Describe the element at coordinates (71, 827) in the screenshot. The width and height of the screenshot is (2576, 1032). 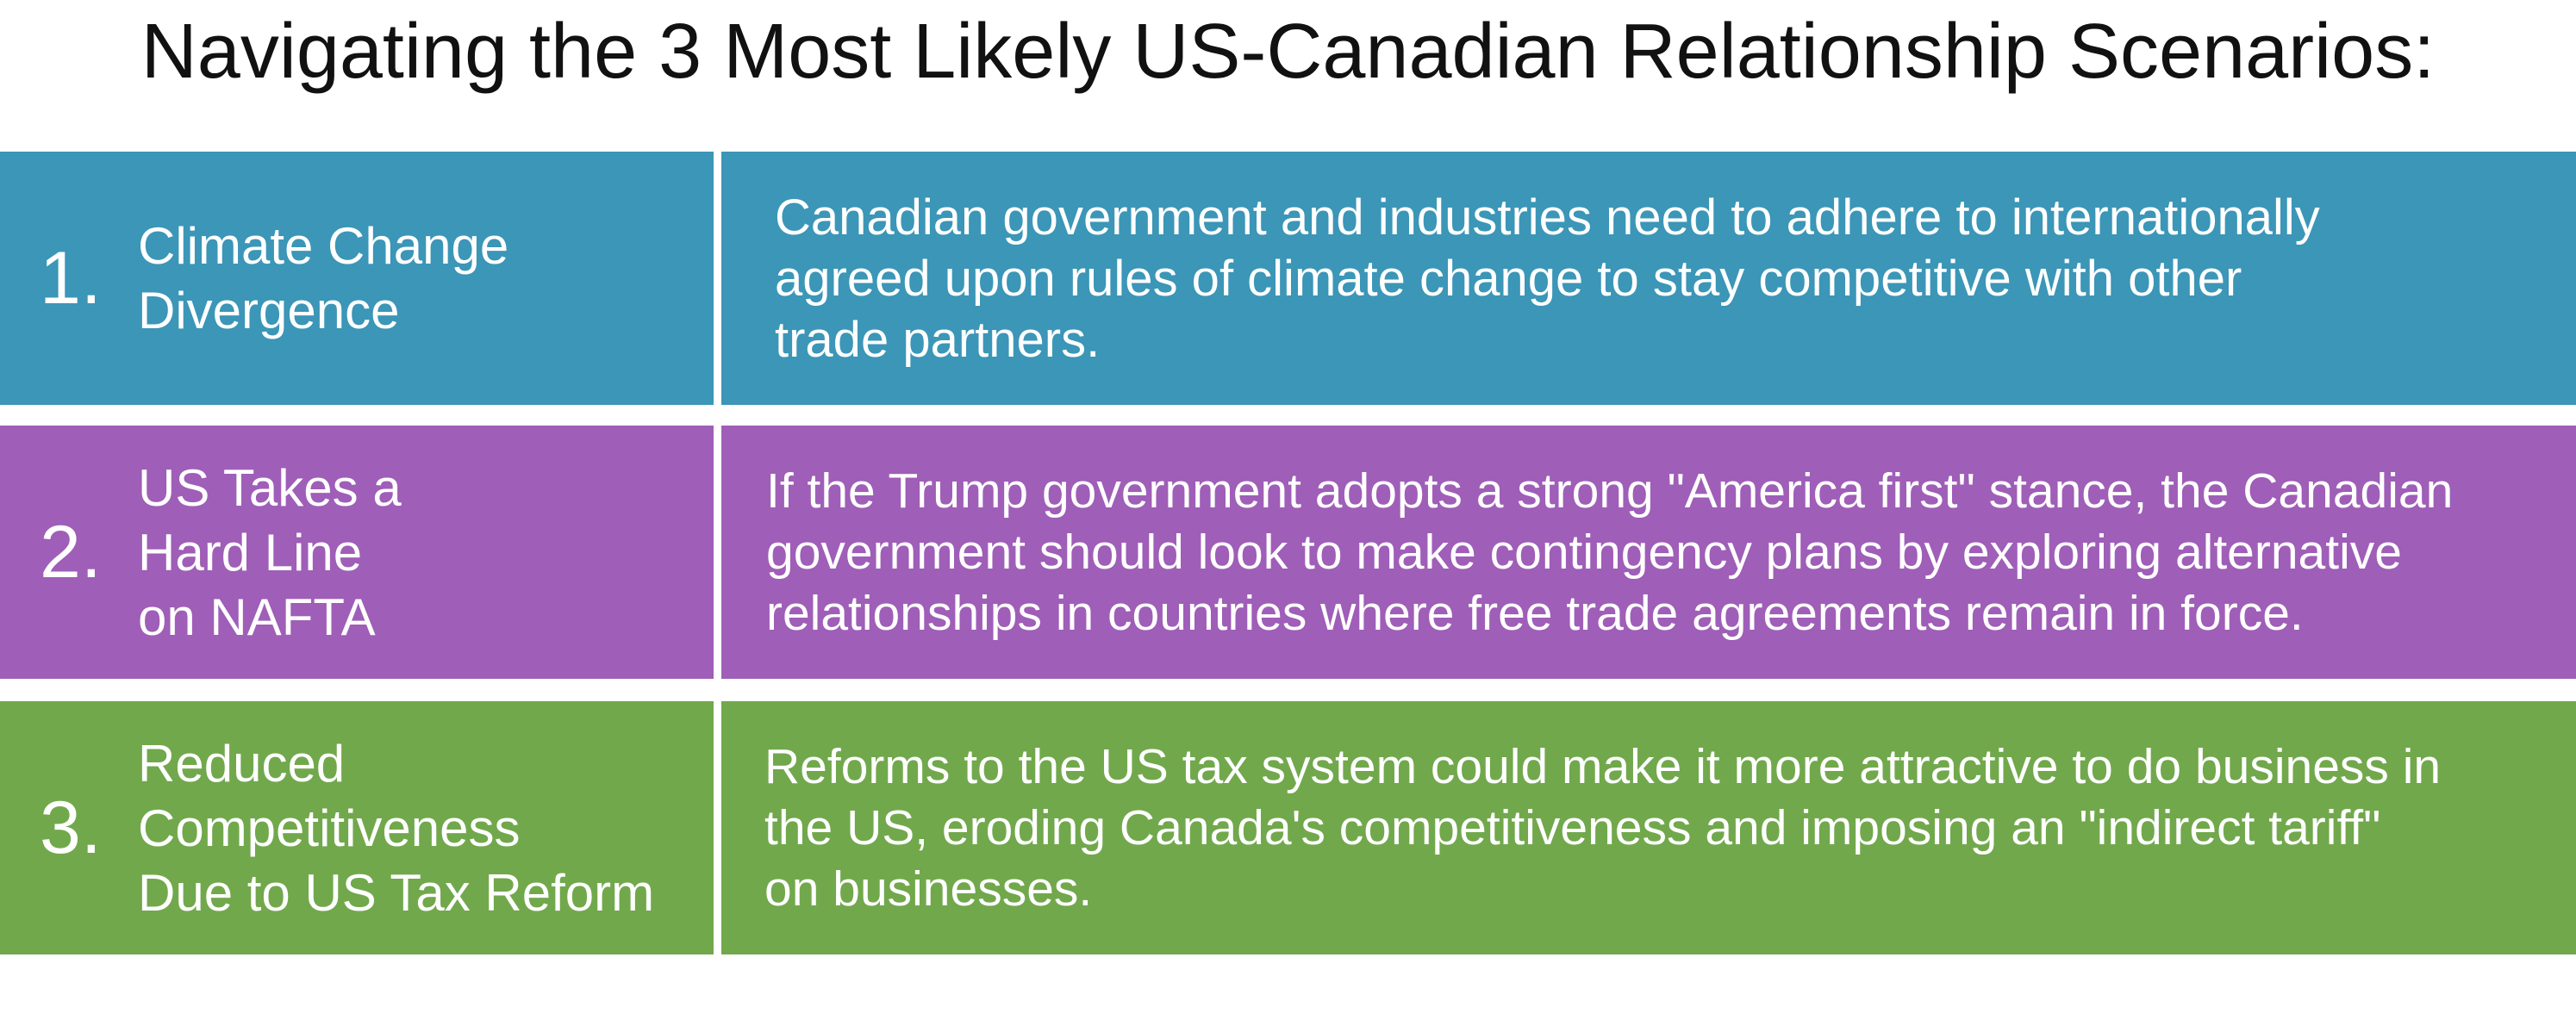
I see `scenario-3-number: 3.` at that location.